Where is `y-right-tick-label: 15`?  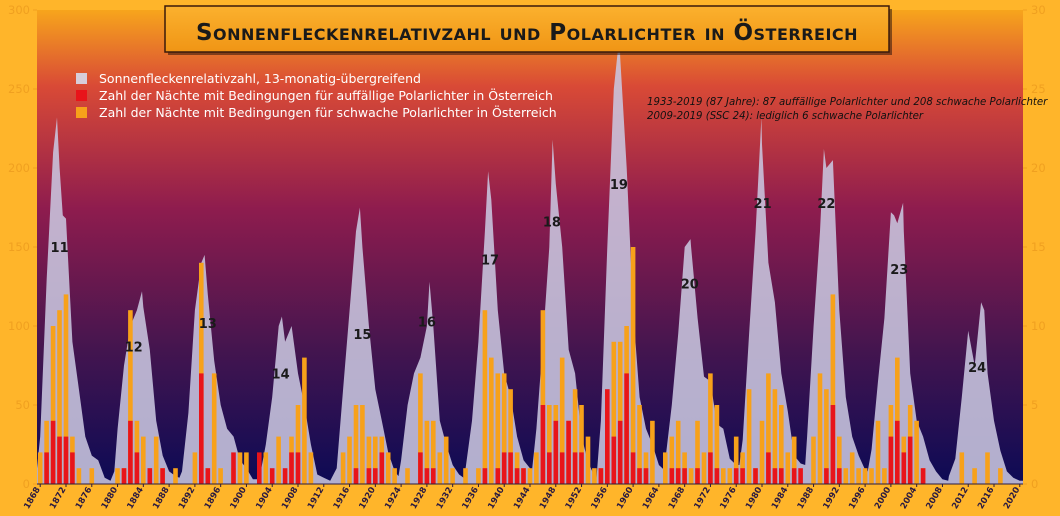 y-right-tick-label: 15 is located at coordinates (1038, 247).